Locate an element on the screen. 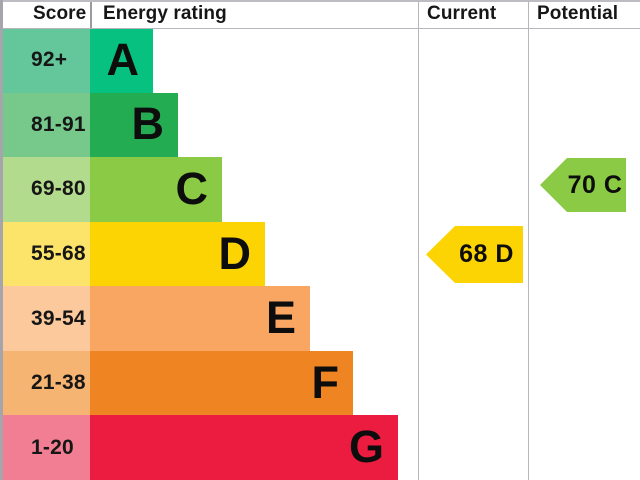 The image size is (640, 480). band-row-c: 69-80 C is located at coordinates (320, 189).